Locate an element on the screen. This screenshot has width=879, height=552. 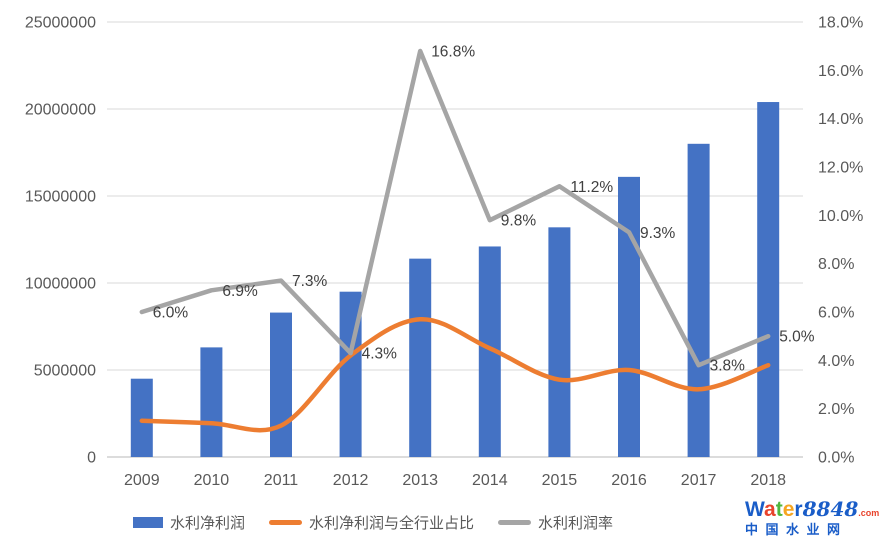
legend-item-net-profit: 水利净利润 is located at coordinates (189, 522).